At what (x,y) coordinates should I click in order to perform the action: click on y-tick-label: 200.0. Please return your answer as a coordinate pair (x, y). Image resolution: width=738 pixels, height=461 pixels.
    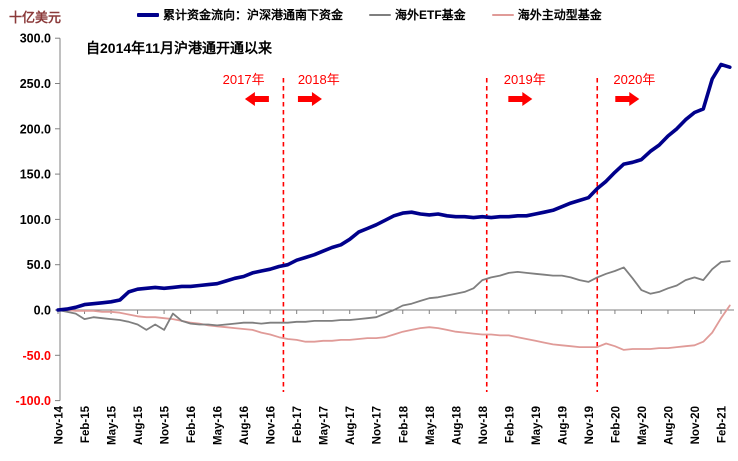
    Looking at the image, I should click on (35, 129).